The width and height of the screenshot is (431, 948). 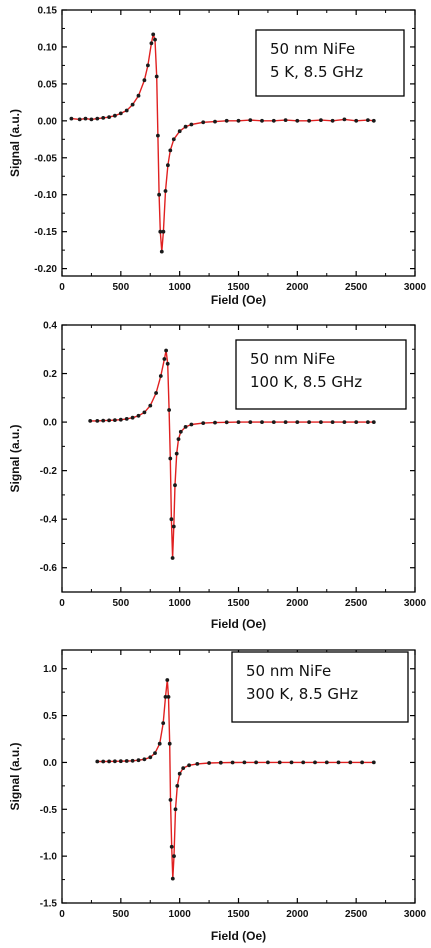 What do you see at coordinates (49, 810) in the screenshot?
I see `y-tick-label: -0.5` at bounding box center [49, 810].